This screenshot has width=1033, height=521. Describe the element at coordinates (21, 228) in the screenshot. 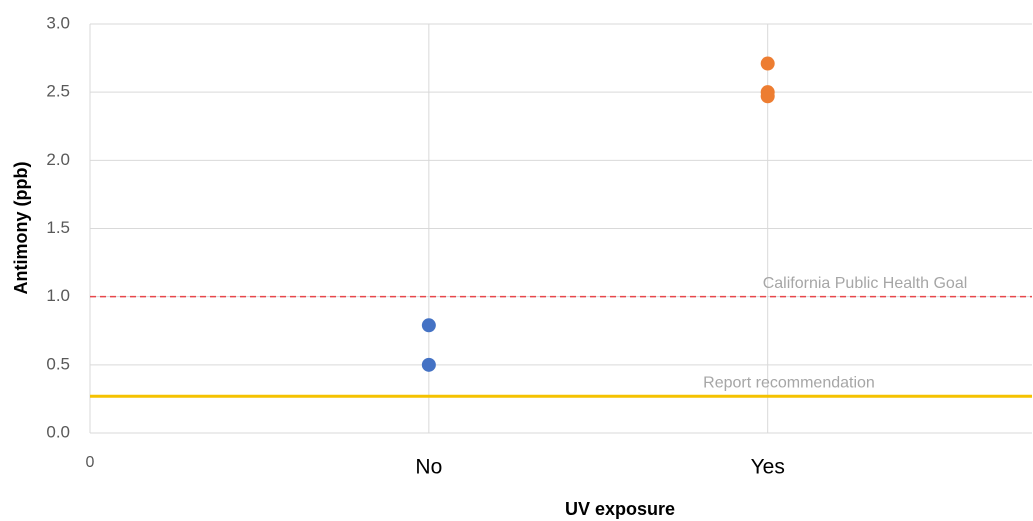

I see `y-axis-label: Antimony (ppb)` at that location.